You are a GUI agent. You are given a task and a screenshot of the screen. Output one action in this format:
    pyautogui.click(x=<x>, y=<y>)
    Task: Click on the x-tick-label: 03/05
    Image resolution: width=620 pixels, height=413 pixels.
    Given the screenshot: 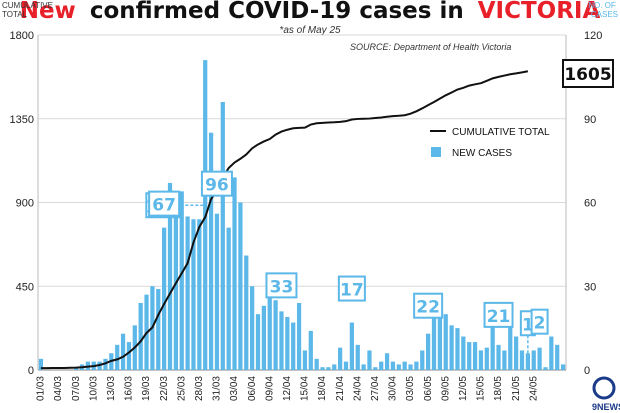 What is the action you would take?
    pyautogui.click(x=410, y=388)
    